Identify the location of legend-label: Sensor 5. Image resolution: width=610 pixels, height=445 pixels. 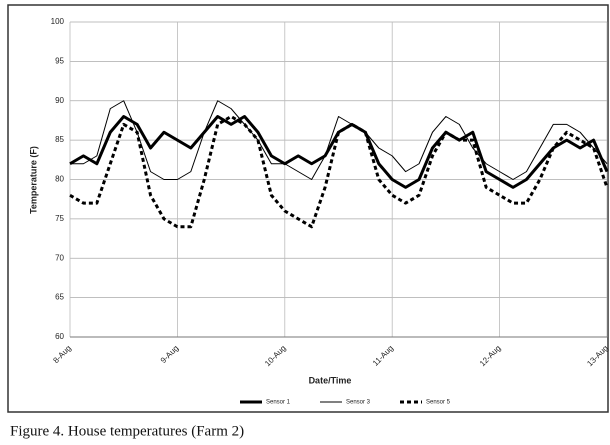
(438, 403).